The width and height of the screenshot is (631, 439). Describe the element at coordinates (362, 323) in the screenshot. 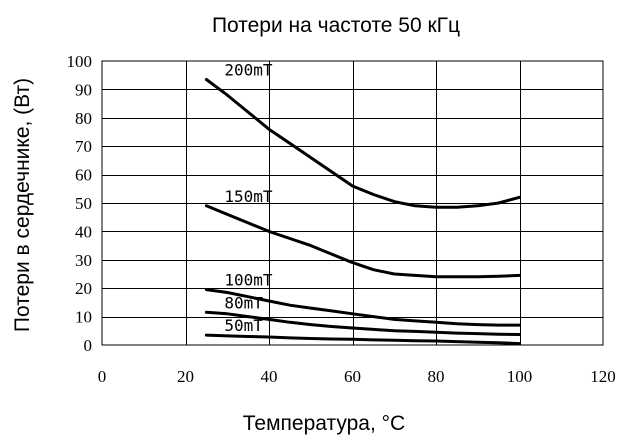

I see `series-line-80mT` at that location.